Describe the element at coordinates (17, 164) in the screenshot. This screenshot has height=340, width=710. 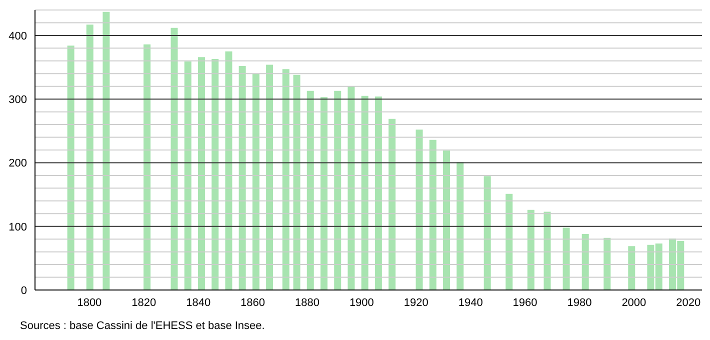
I see `y-tick-label: 200` at that location.